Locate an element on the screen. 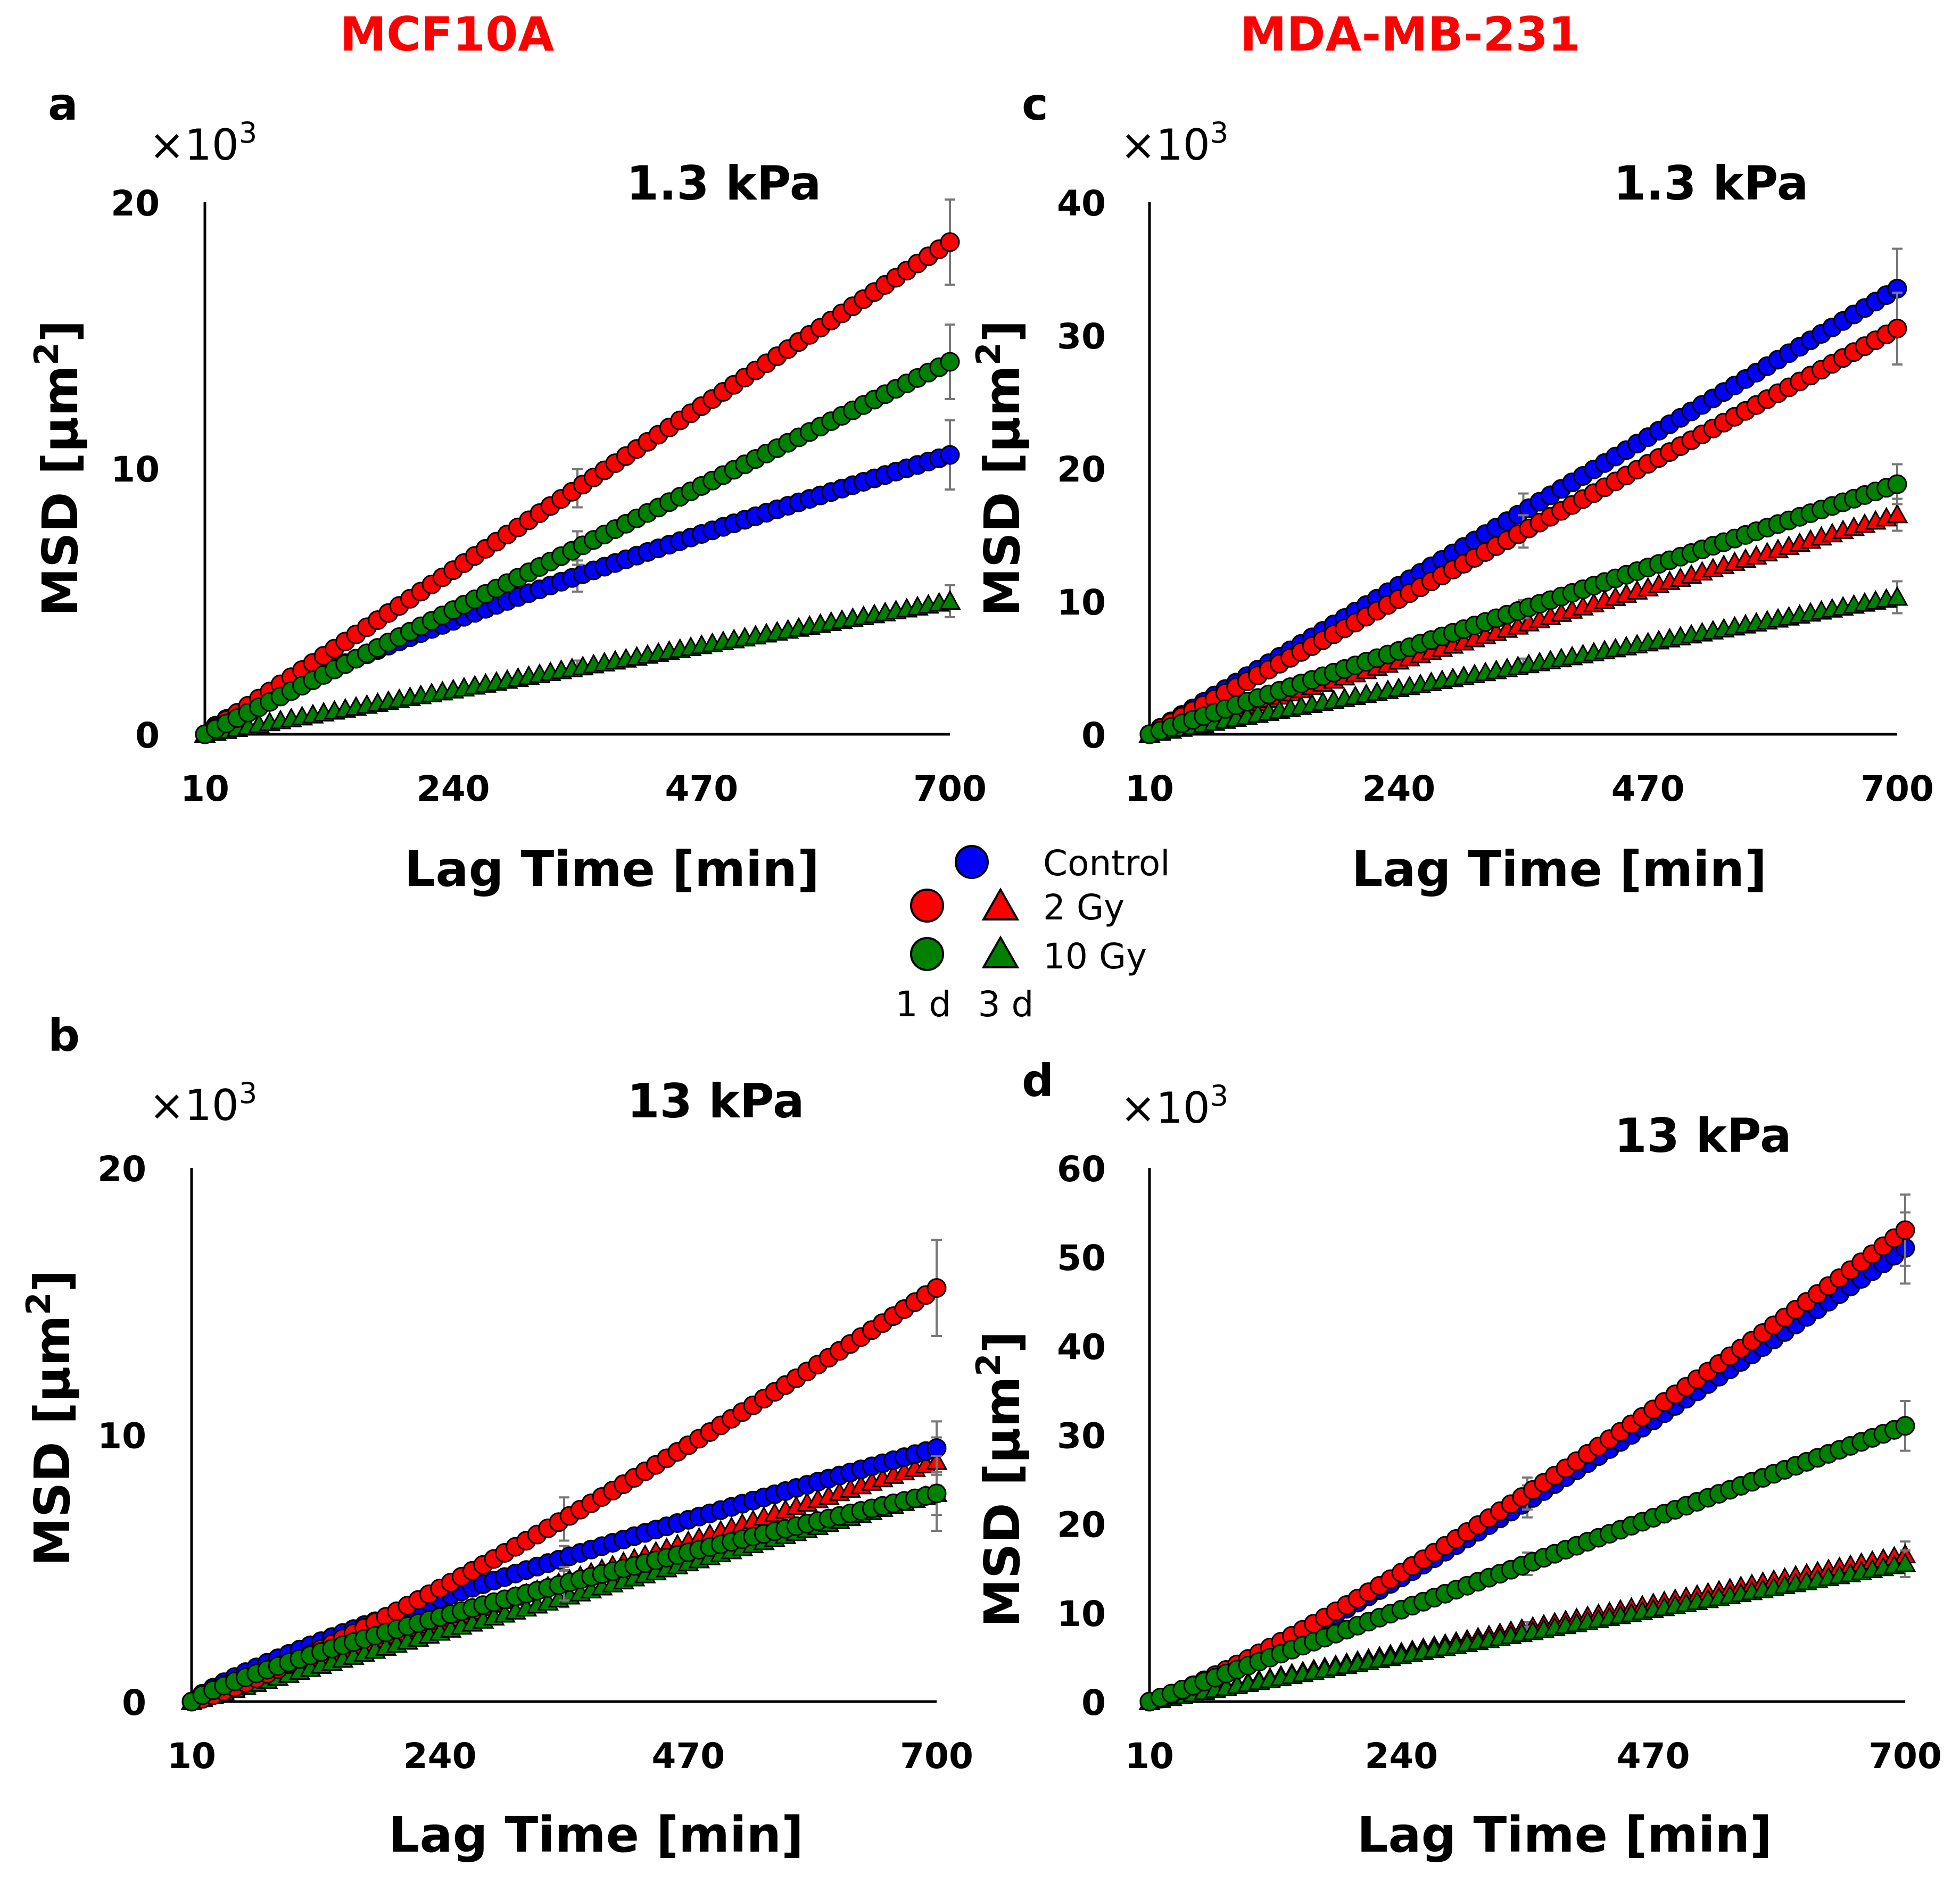 The width and height of the screenshot is (1960, 1891). legend-label-2gy: 2 Gy is located at coordinates (1083, 908).